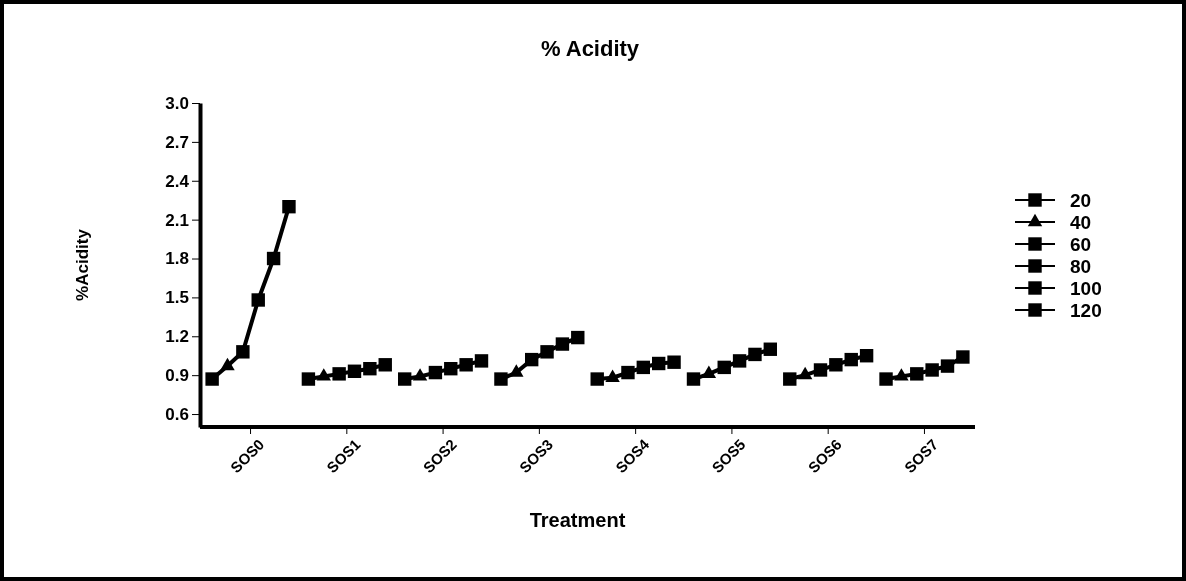 This screenshot has width=1186, height=581. Describe the element at coordinates (177, 376) in the screenshot. I see `y-tick-label: 0.9` at that location.